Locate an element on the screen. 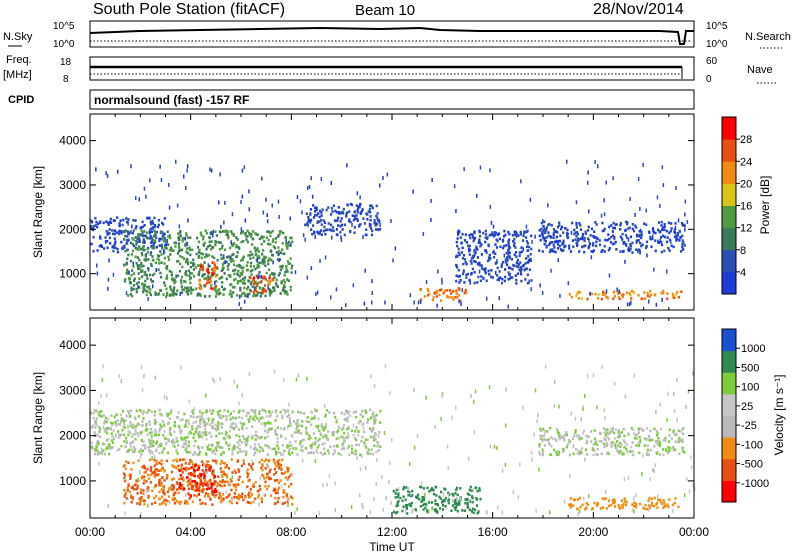  colorbar-tick-label: -1000 is located at coordinates (755, 484).